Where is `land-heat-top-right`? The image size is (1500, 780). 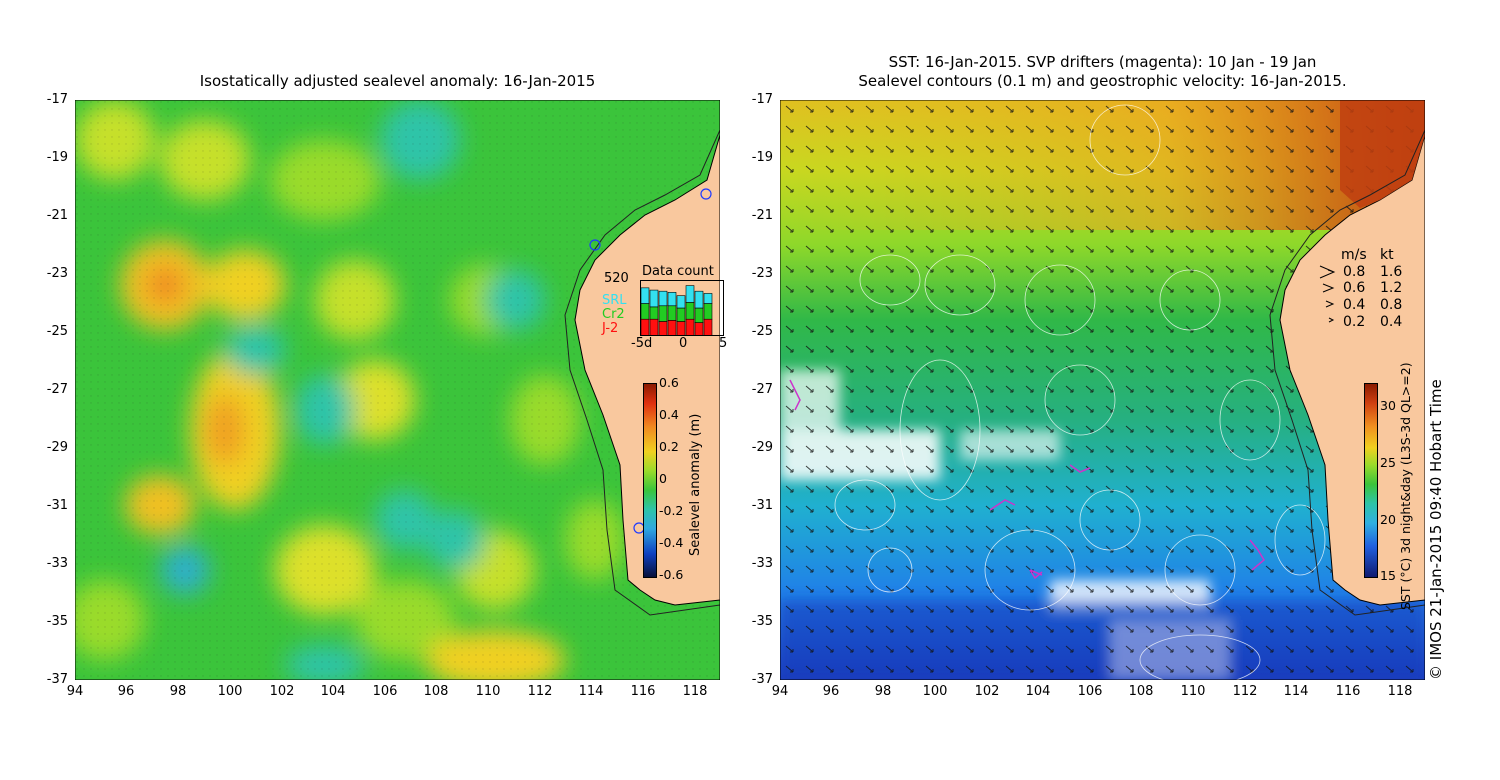 land-heat-top-right is located at coordinates (1382, 154).